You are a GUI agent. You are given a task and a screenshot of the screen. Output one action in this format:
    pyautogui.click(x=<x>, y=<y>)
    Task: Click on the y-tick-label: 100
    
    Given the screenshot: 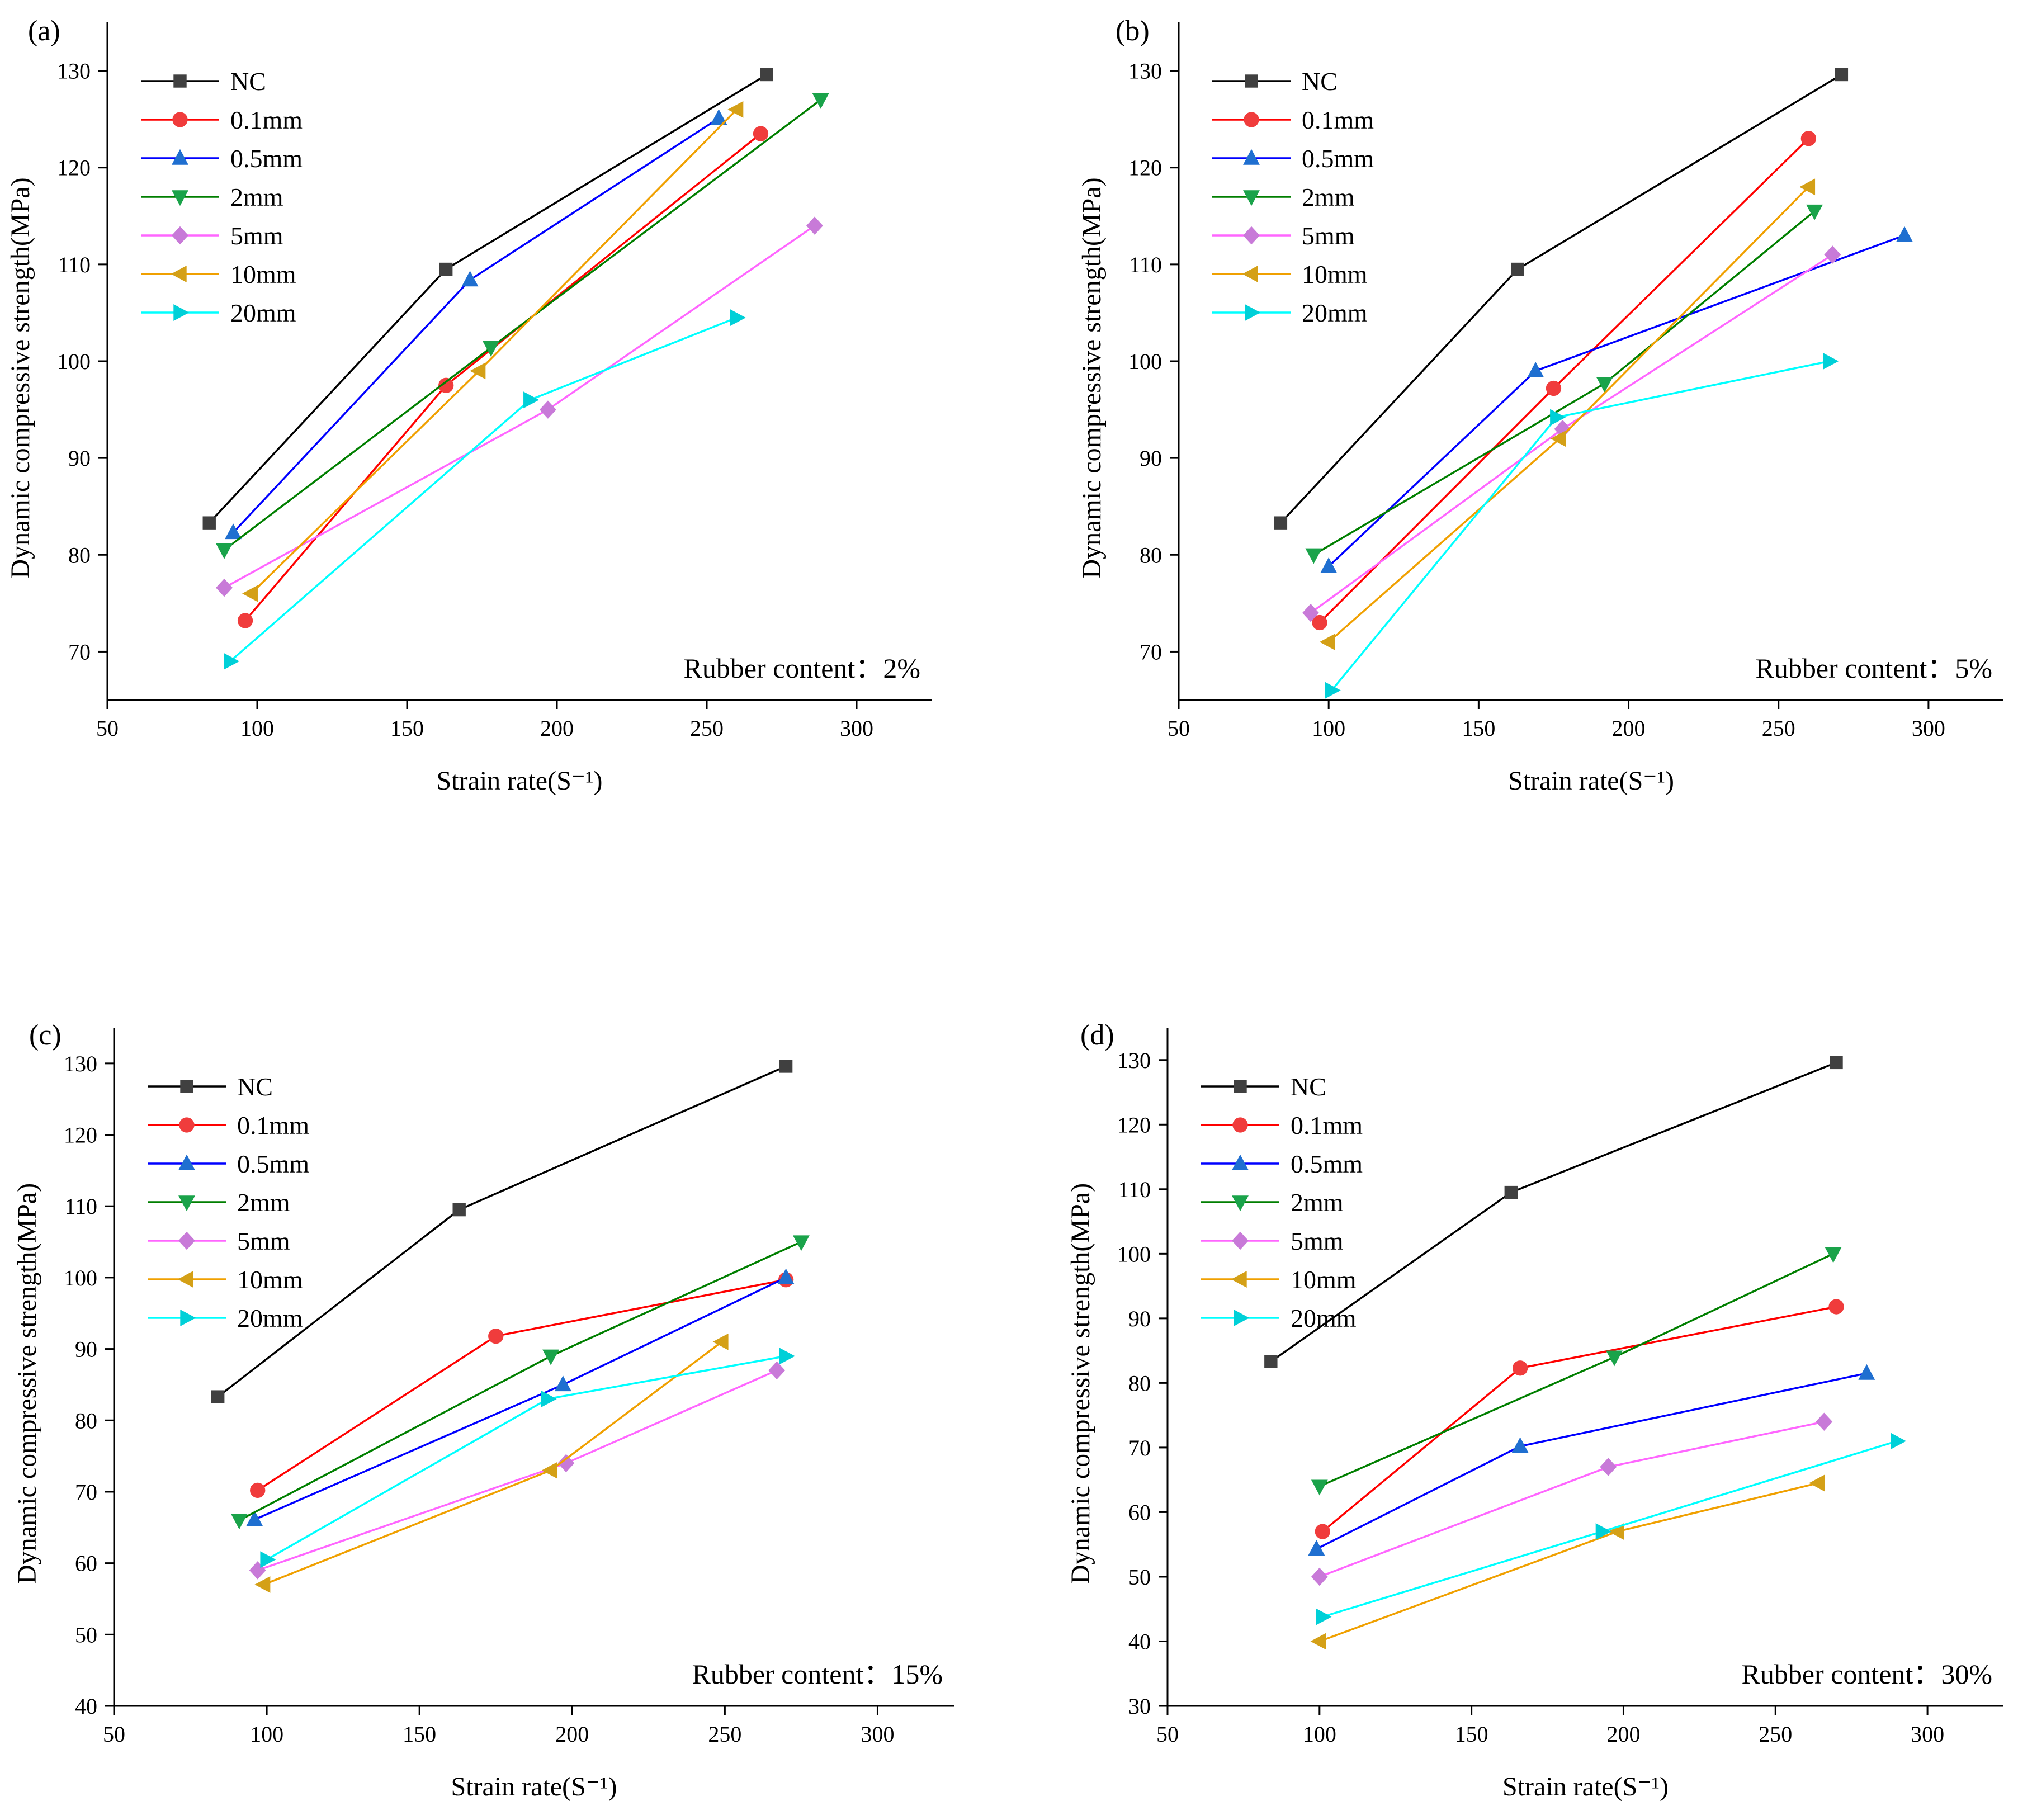 What is the action you would take?
    pyautogui.click(x=74, y=361)
    